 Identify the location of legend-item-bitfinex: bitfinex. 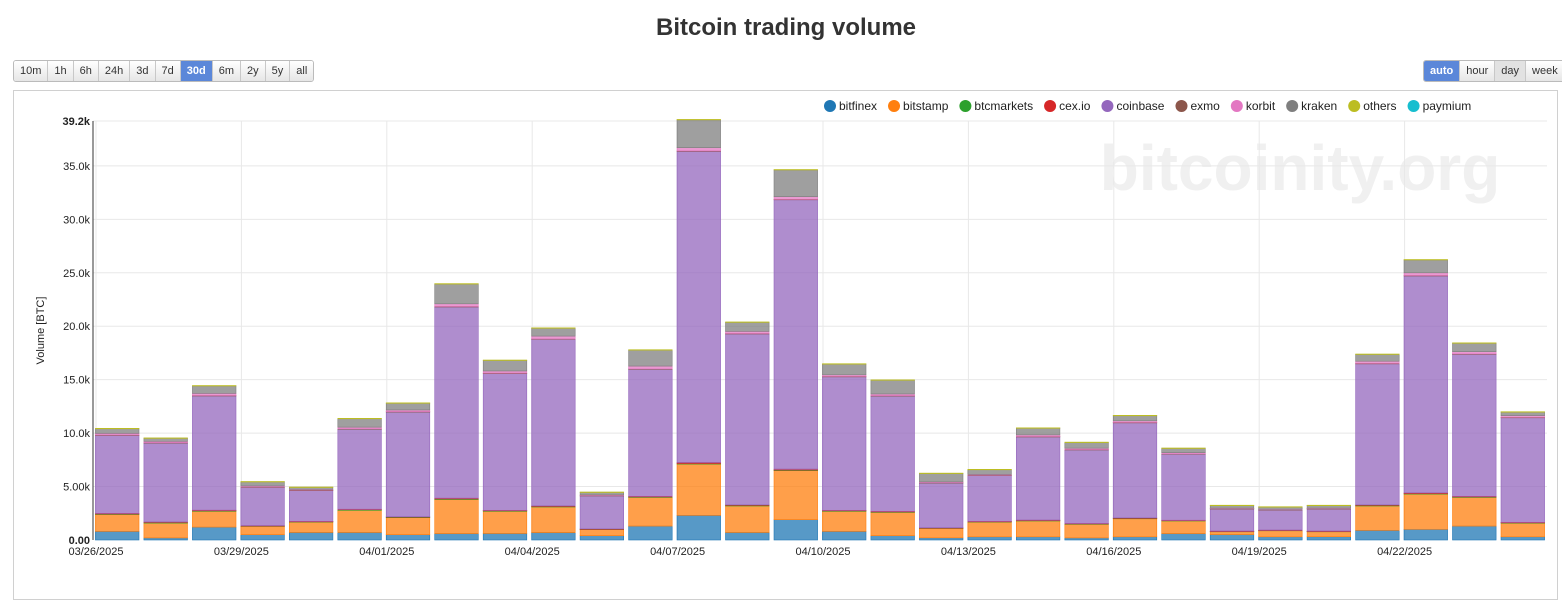
(858, 106).